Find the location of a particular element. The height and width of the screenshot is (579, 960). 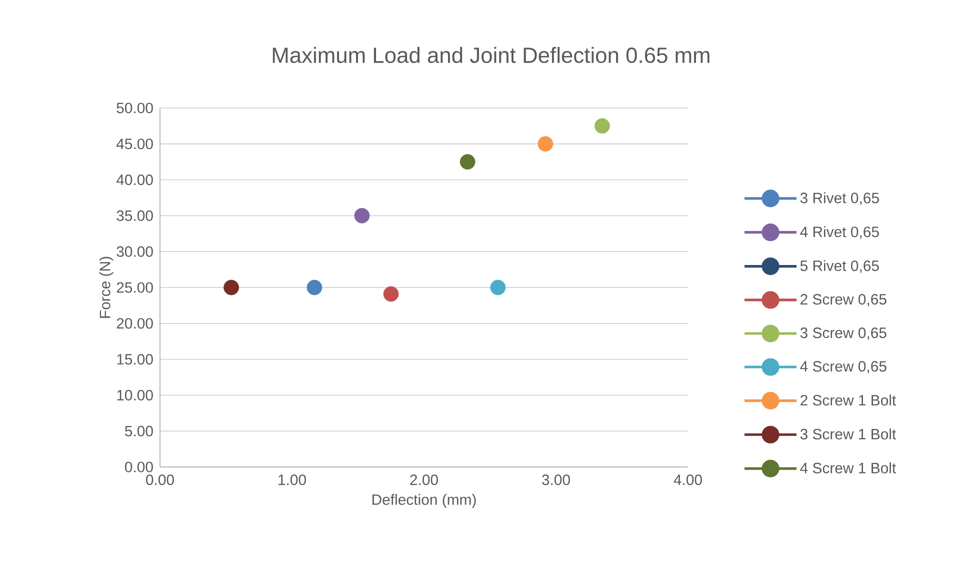

y-tick-label: 30.00 is located at coordinates (134, 251).